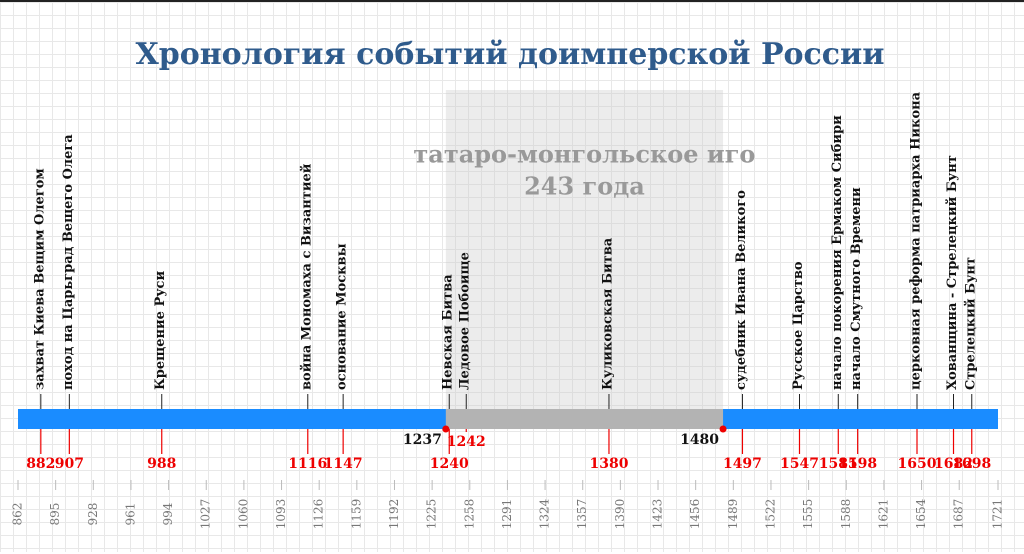 The height and width of the screenshot is (554, 1024). Describe the element at coordinates (921, 513) in the screenshot. I see `axis-tick-label: 1654` at that location.